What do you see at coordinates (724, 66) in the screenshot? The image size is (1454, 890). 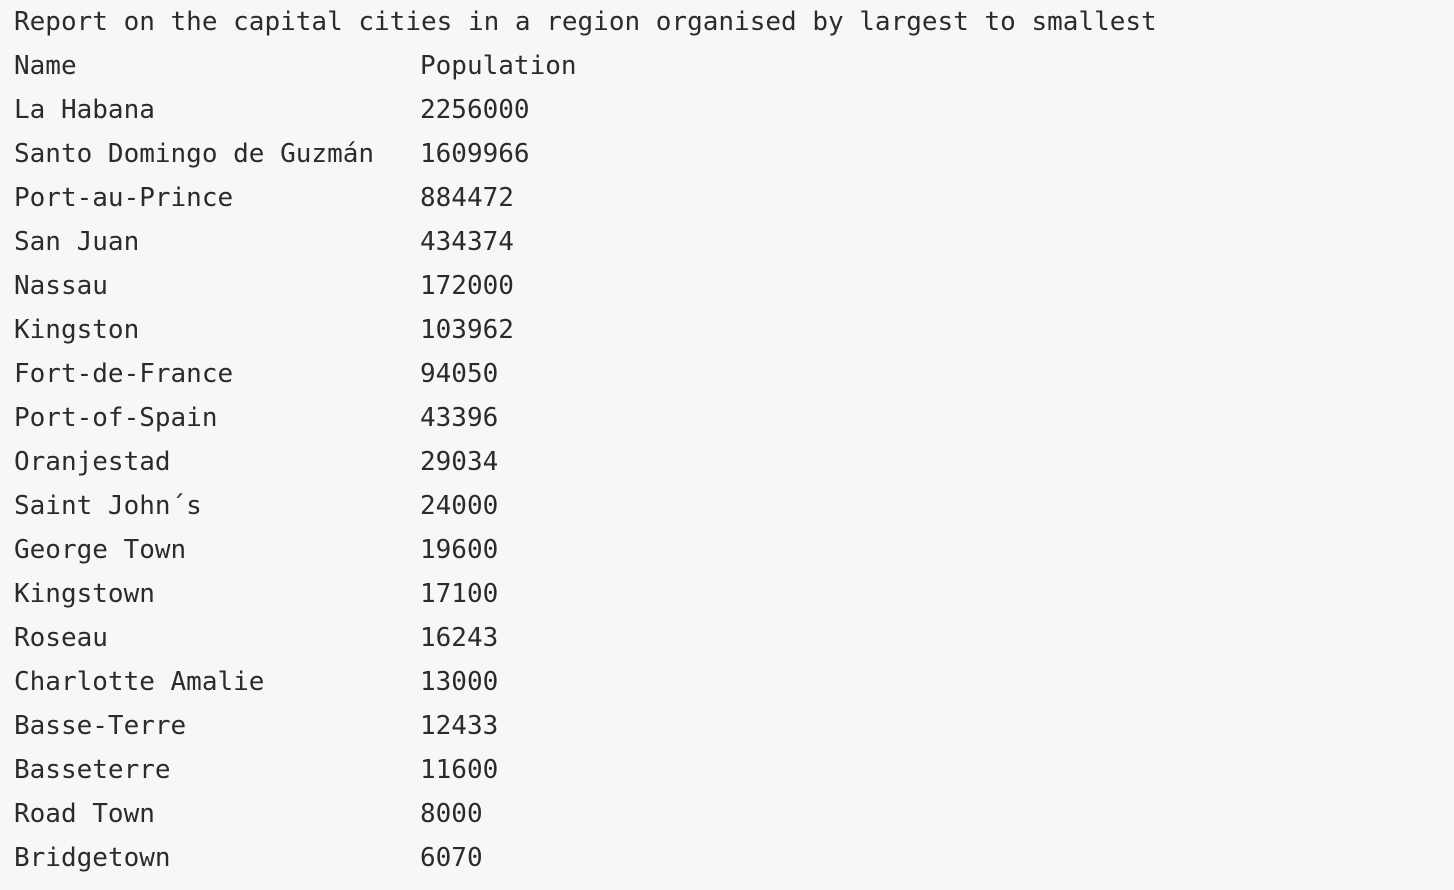 I see `table-header: Name Population` at bounding box center [724, 66].